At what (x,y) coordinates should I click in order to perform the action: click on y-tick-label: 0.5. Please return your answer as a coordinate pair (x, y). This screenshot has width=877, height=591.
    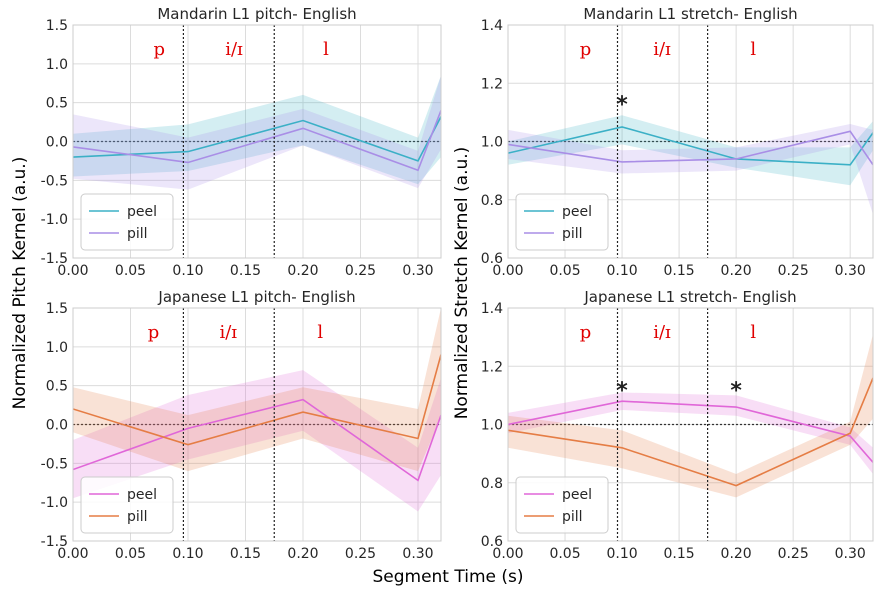
    Looking at the image, I should click on (57, 104).